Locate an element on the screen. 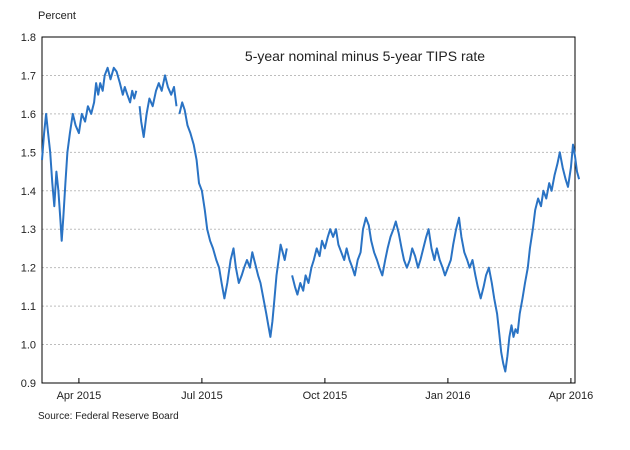  y-axis-unit-label: Percent is located at coordinates (57, 16).